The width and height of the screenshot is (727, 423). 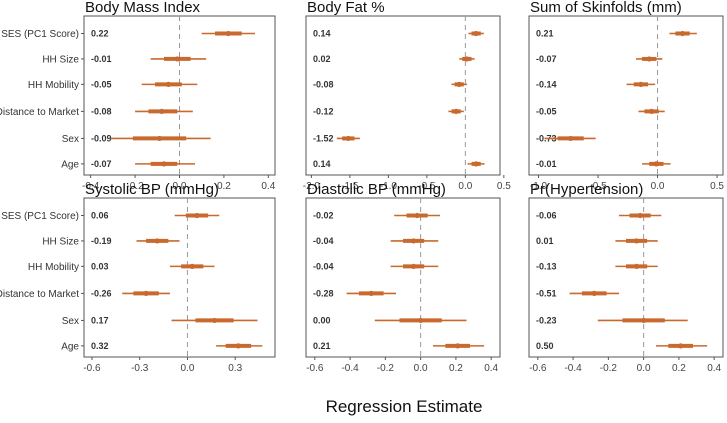 I want to click on estimate-label: -0.12, so click(x=323, y=111).